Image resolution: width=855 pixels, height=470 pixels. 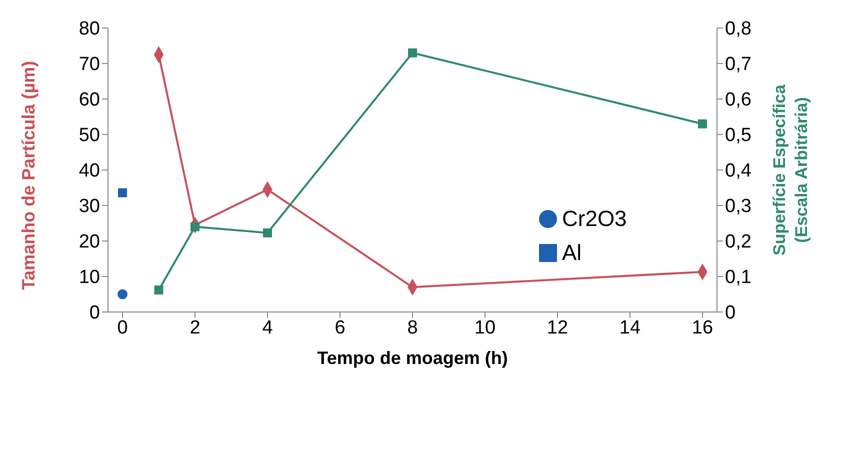 What do you see at coordinates (195, 327) in the screenshot?
I see `x-tick-label: 2` at bounding box center [195, 327].